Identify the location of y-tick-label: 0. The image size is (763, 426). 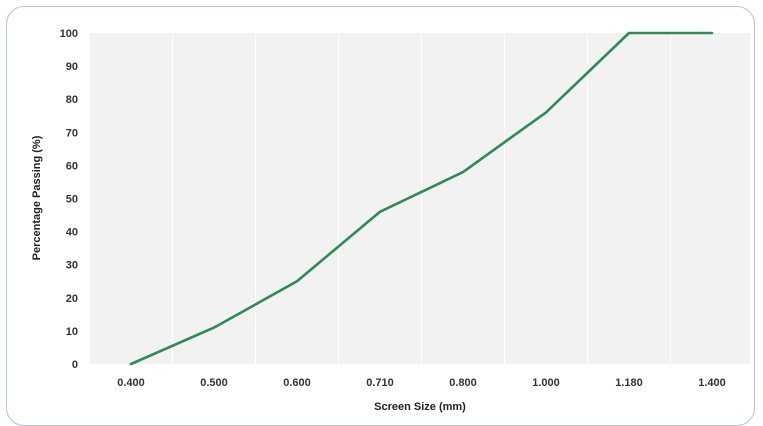
(75, 365).